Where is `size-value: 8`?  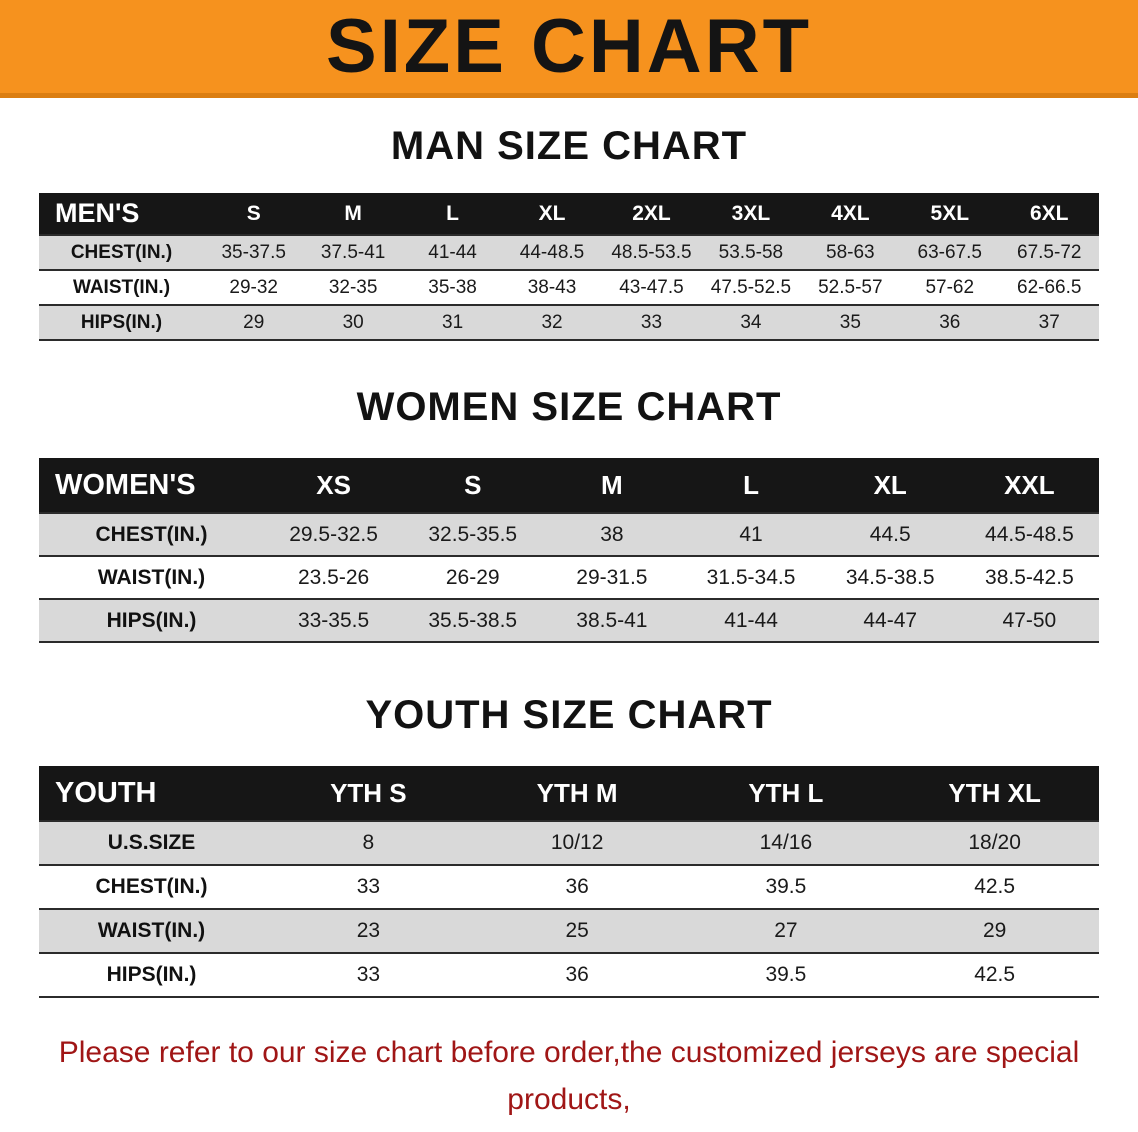 size-value: 8 is located at coordinates (368, 842).